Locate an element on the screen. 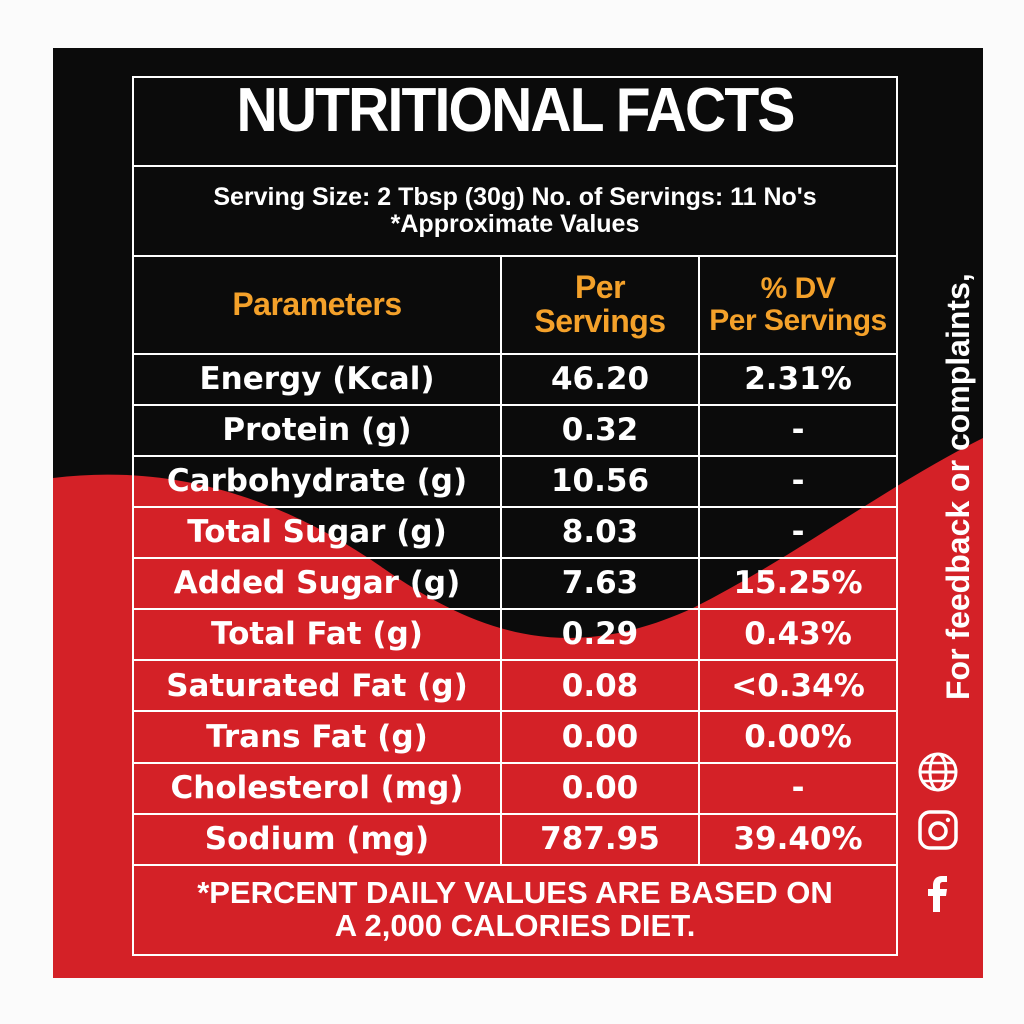  per-serving-value: 8.03 is located at coordinates (600, 532).